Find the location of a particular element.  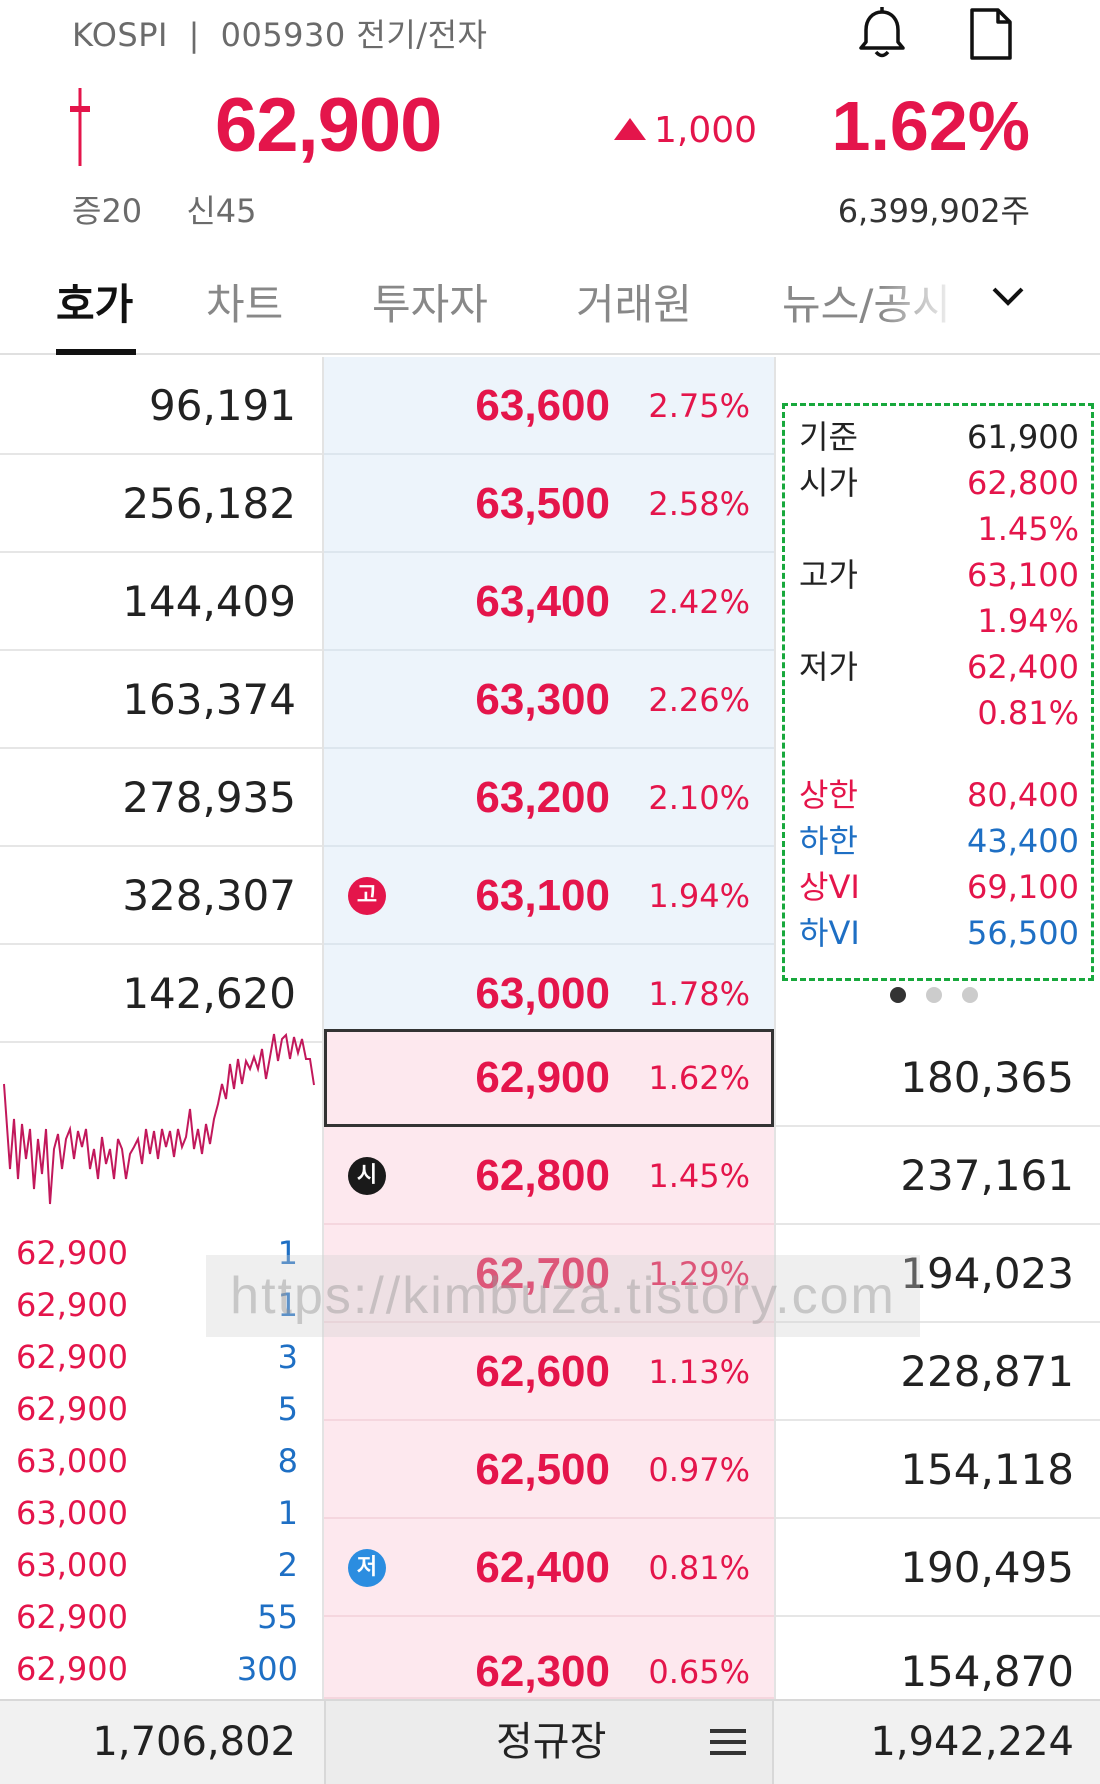

bell-icon is located at coordinates (882, 34).